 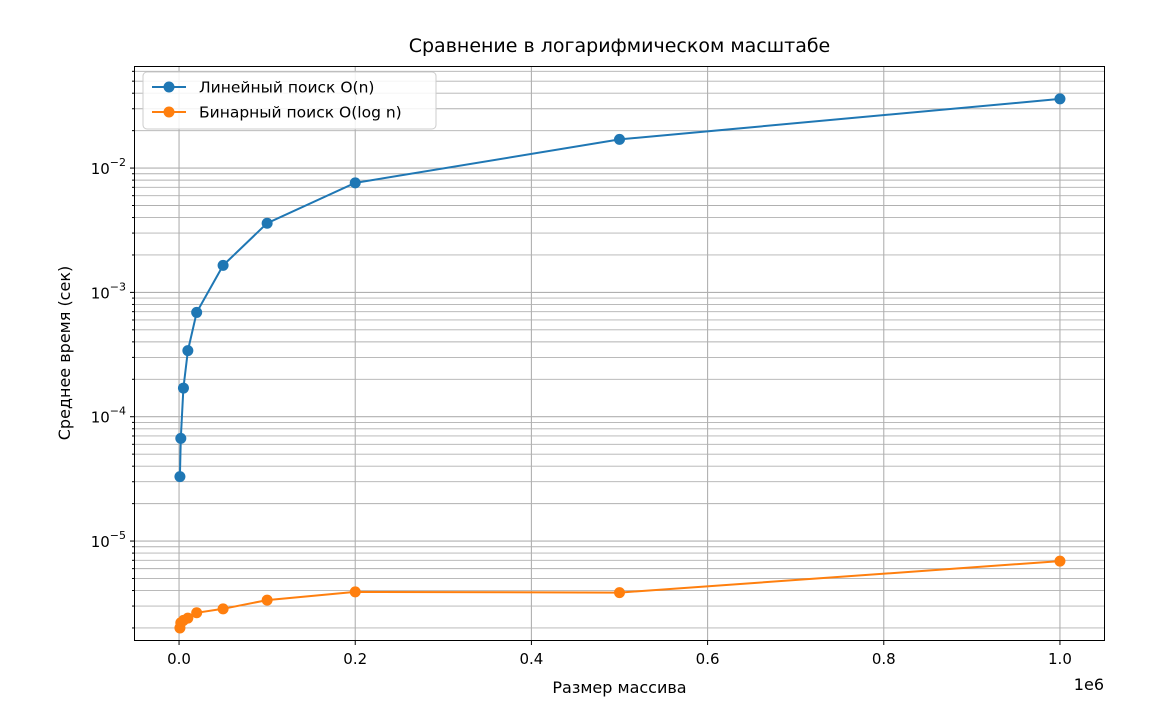 I want to click on x-tick-label: 0.4, so click(x=531, y=659).